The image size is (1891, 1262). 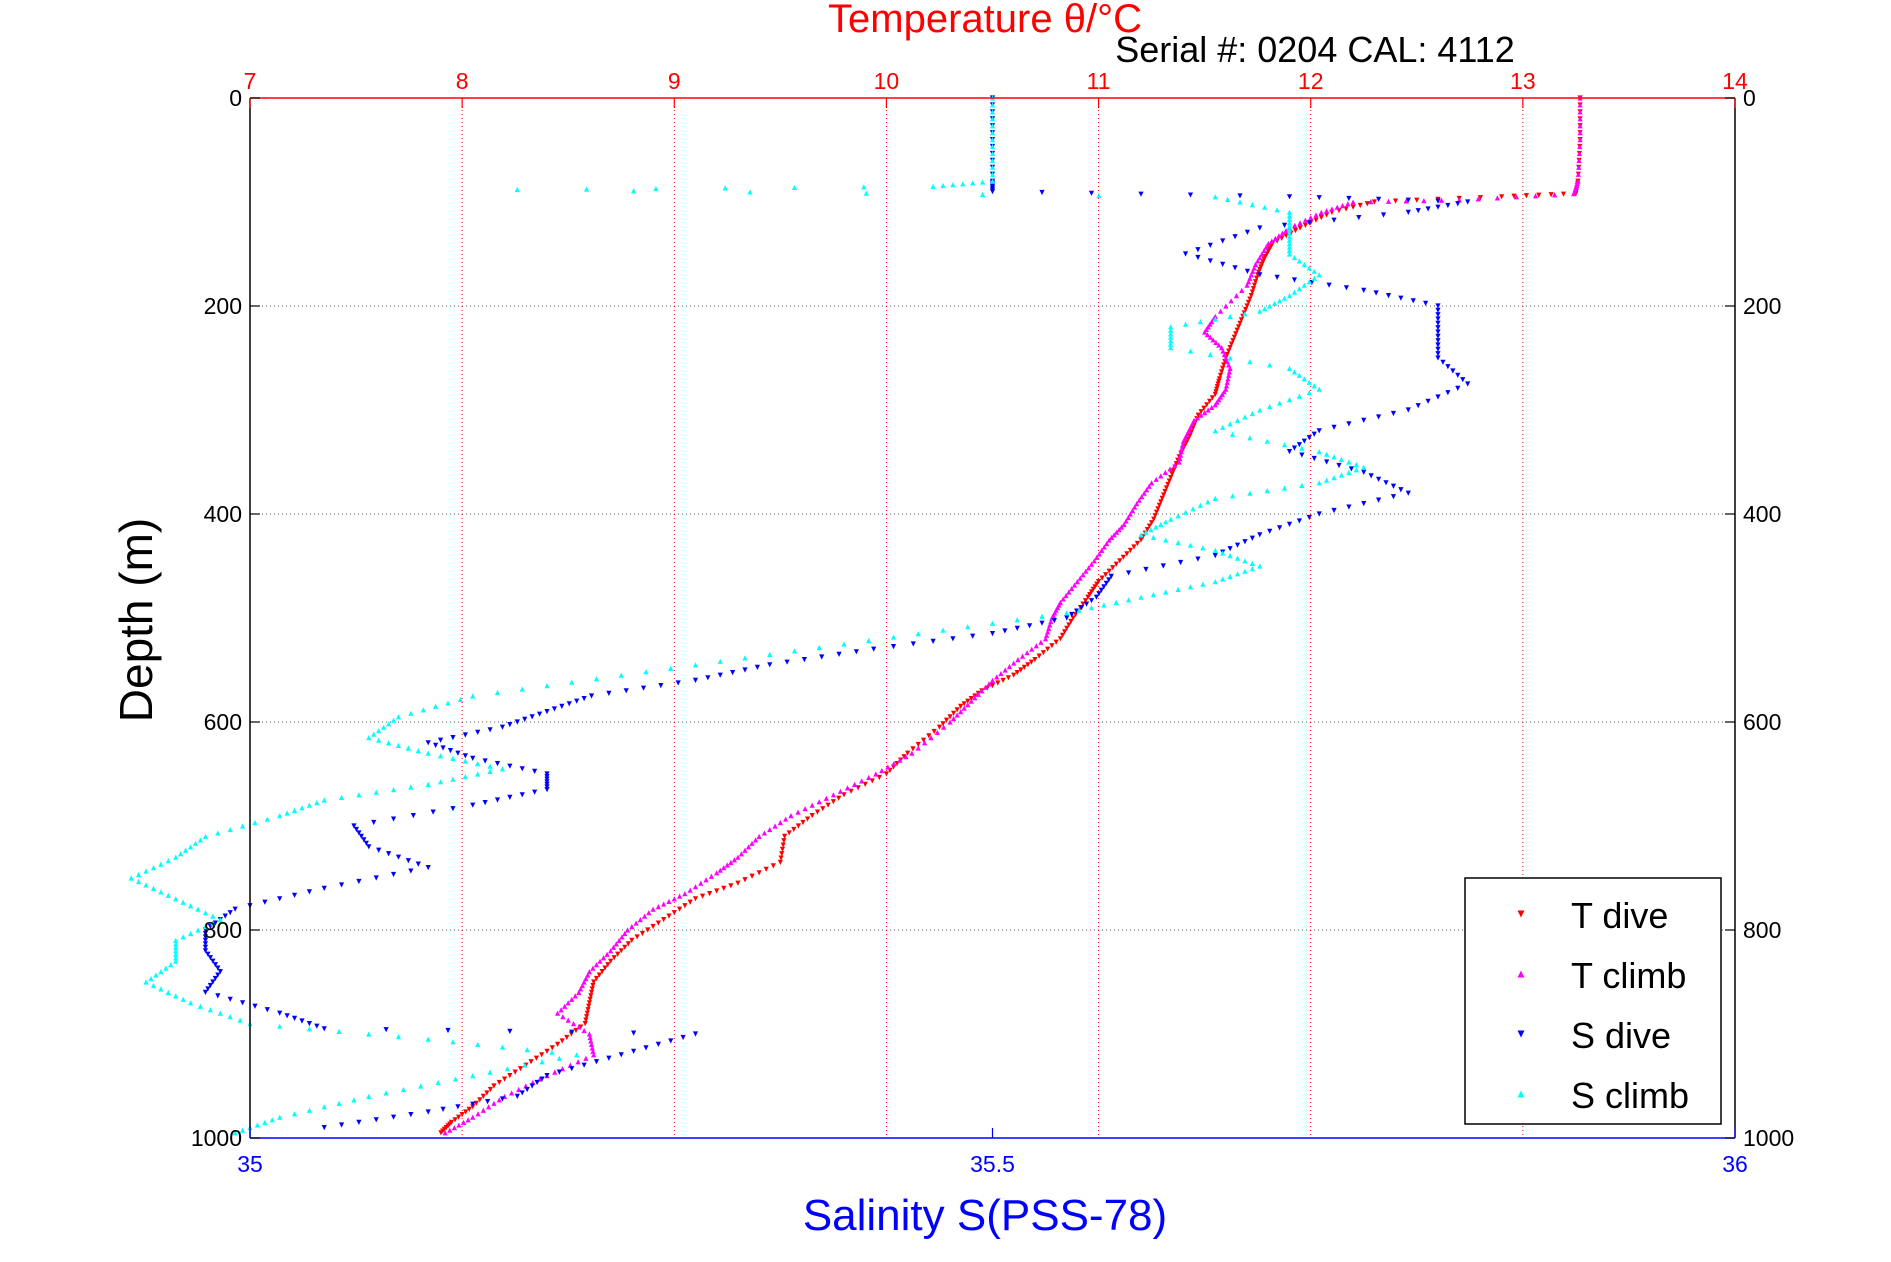 I want to click on x-top-tick-label: 10, so click(x=887, y=81).